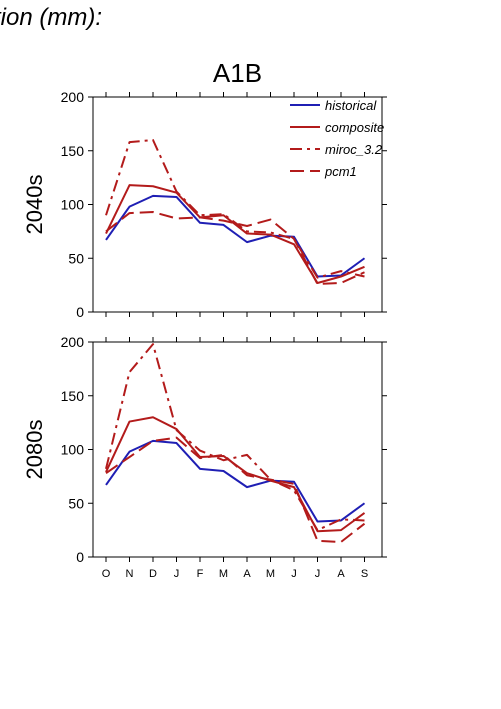 This screenshot has height=709, width=501. Describe the element at coordinates (340, 171) in the screenshot. I see `legend-label: pcm1` at that location.